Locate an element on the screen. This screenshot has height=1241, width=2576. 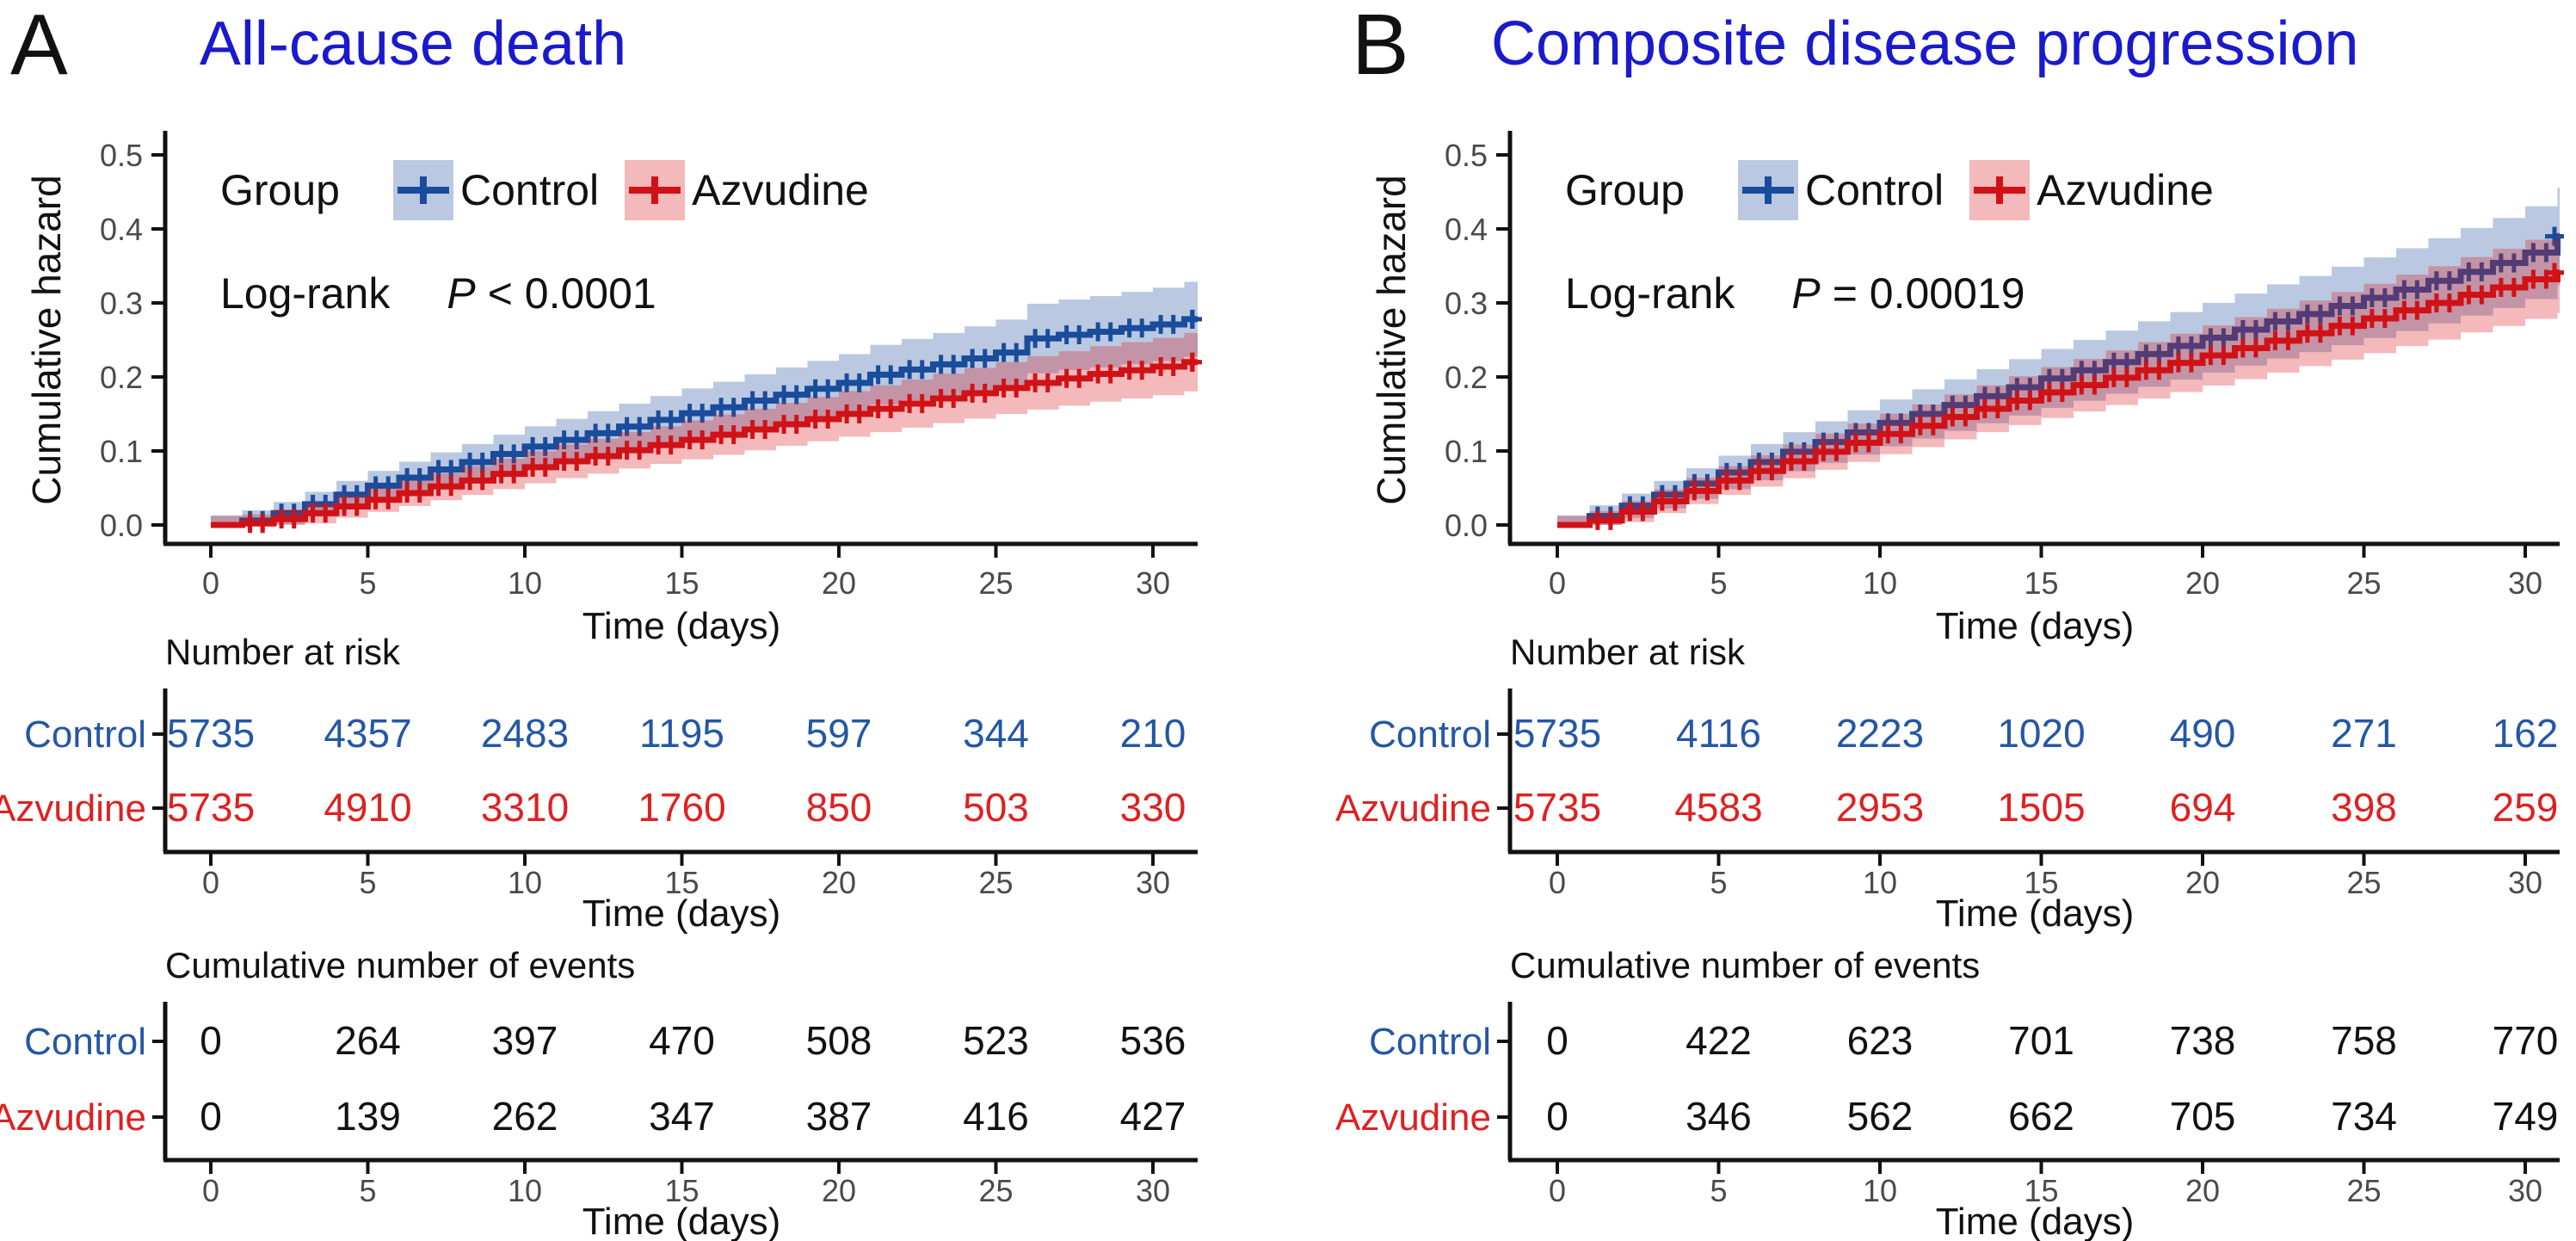
number-at-risk-table-value: 2483 is located at coordinates (525, 733).